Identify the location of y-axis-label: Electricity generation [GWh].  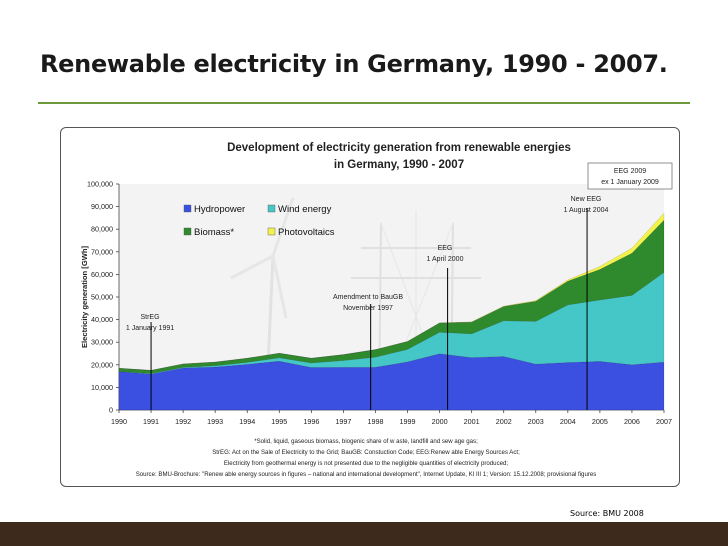
(84, 296).